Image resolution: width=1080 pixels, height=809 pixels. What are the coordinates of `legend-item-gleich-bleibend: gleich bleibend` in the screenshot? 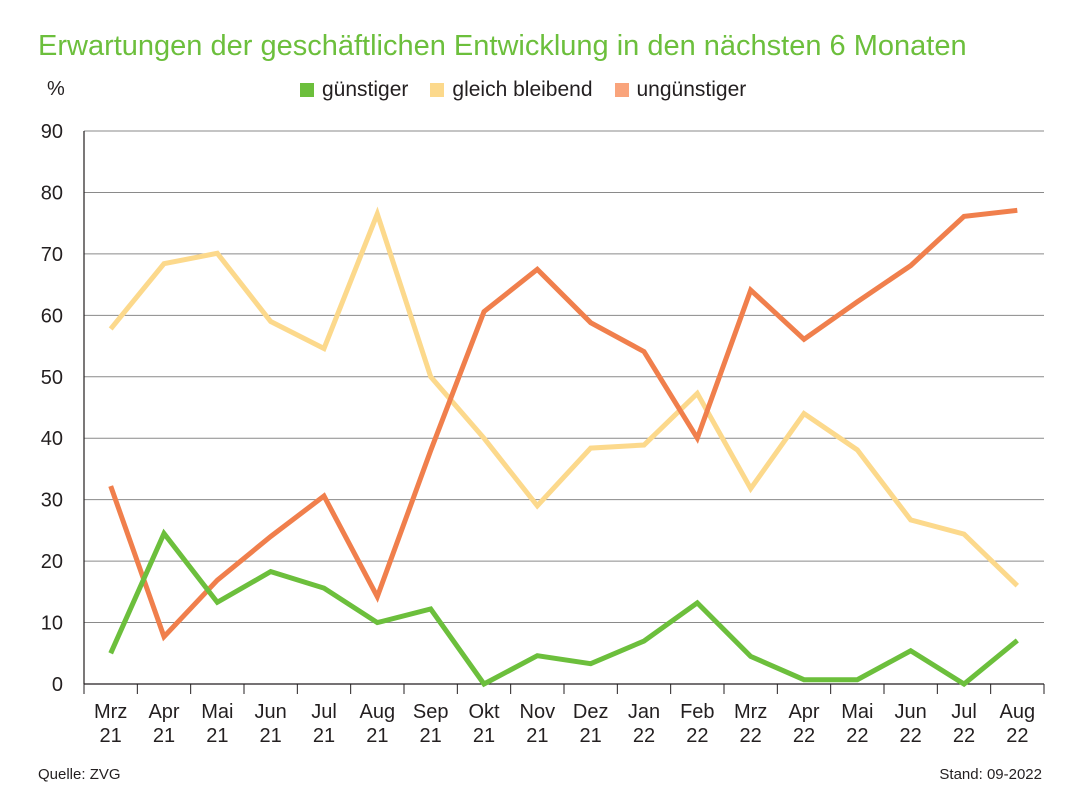 It's located at (511, 90).